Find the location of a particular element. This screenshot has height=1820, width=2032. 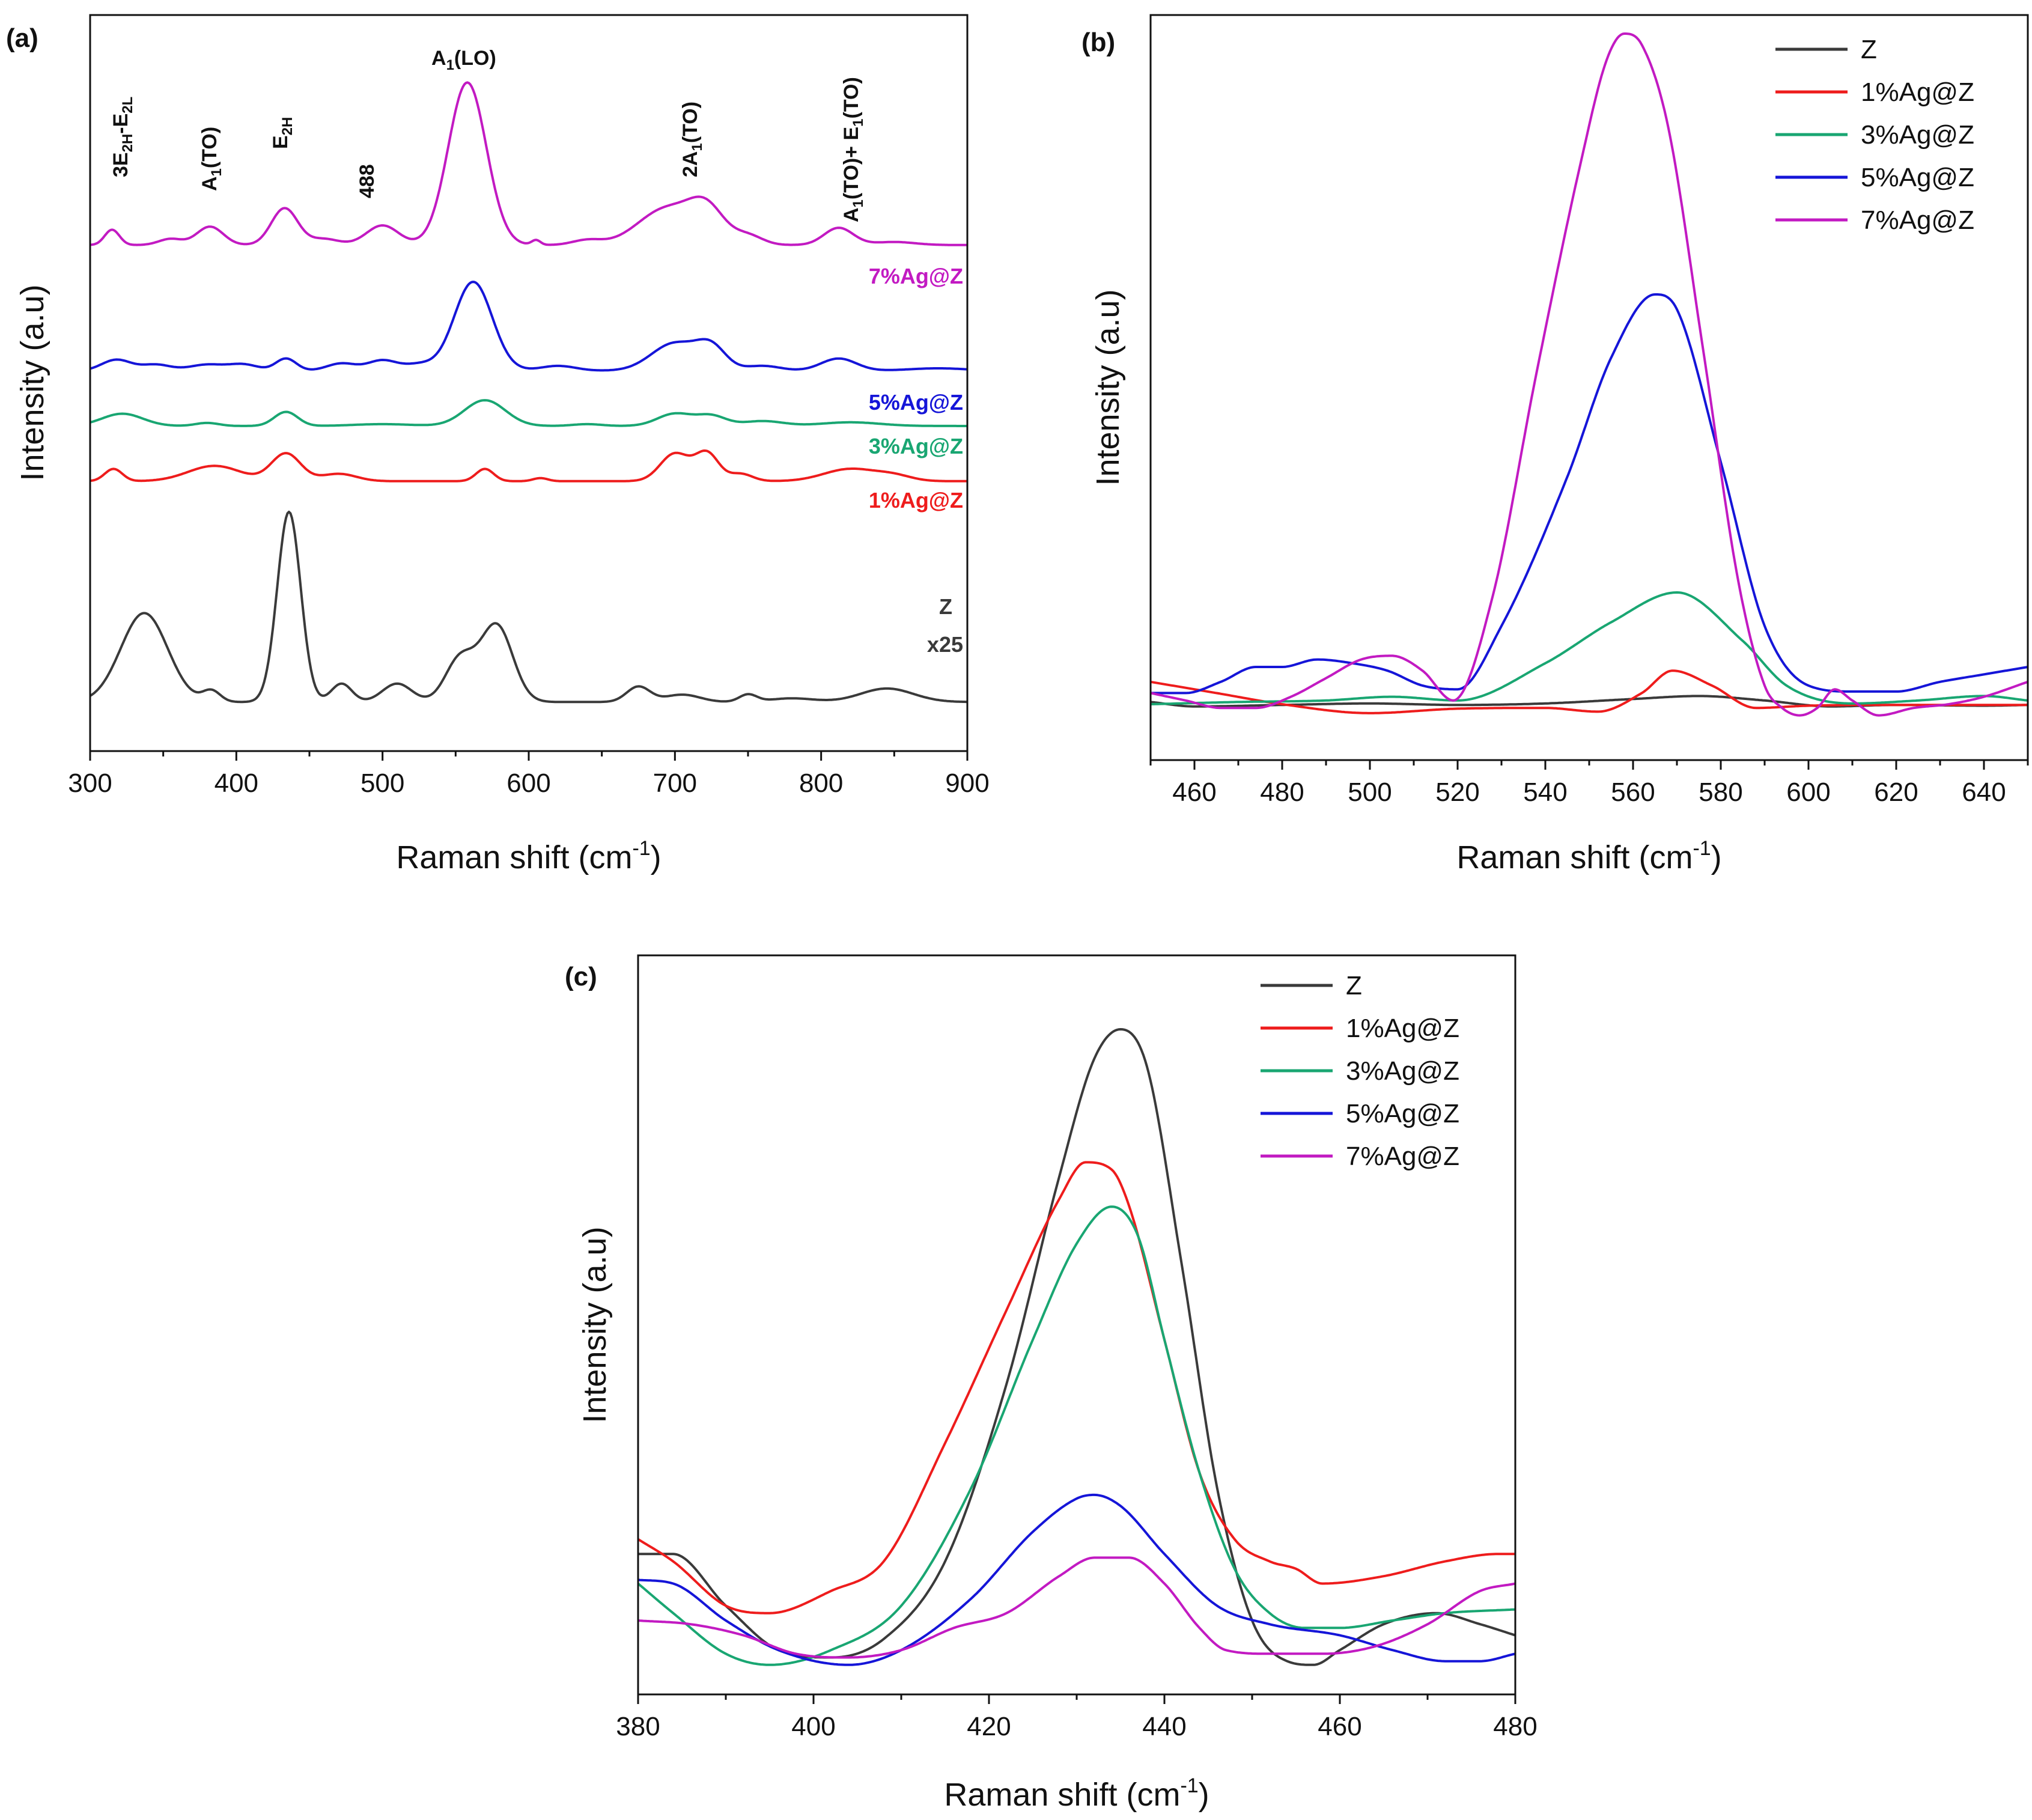

panel-a-sample-label-x25: x25 is located at coordinates (945, 645).